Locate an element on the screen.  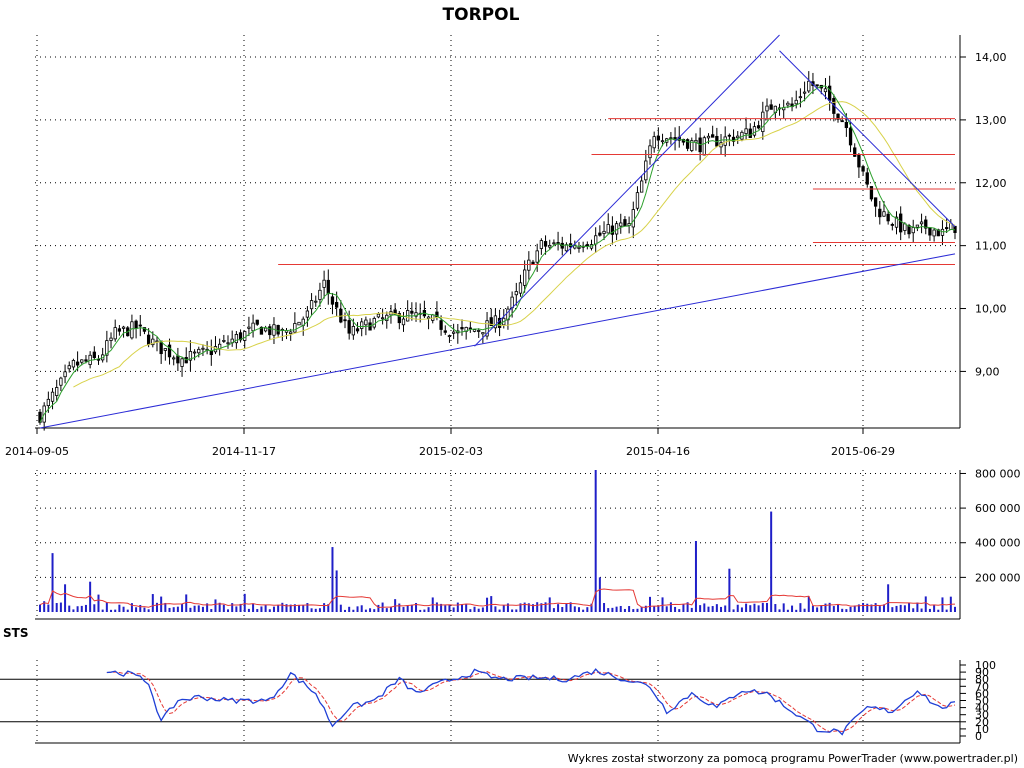
volume-y-tick-label-2: 600 000 is located at coordinates (998, 508).